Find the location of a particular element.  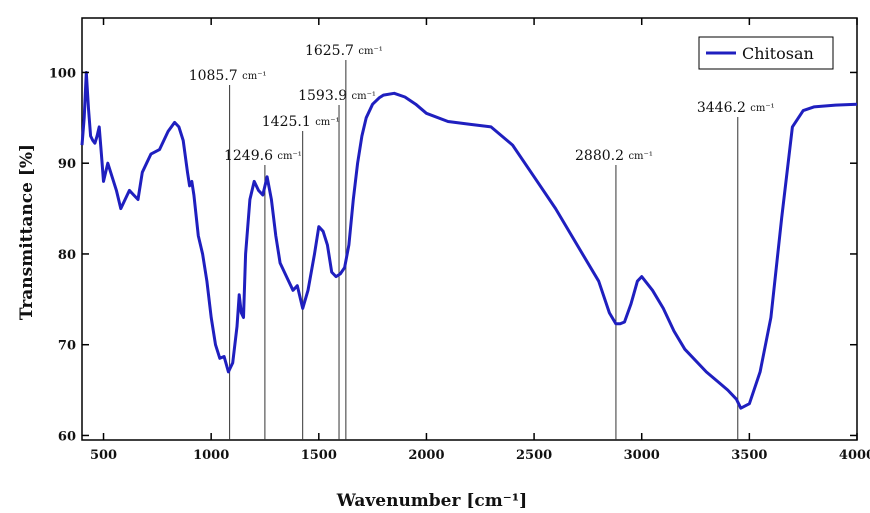

peak-label-1425.1: 1425.1 cm⁻¹ is located at coordinates (301, 122).